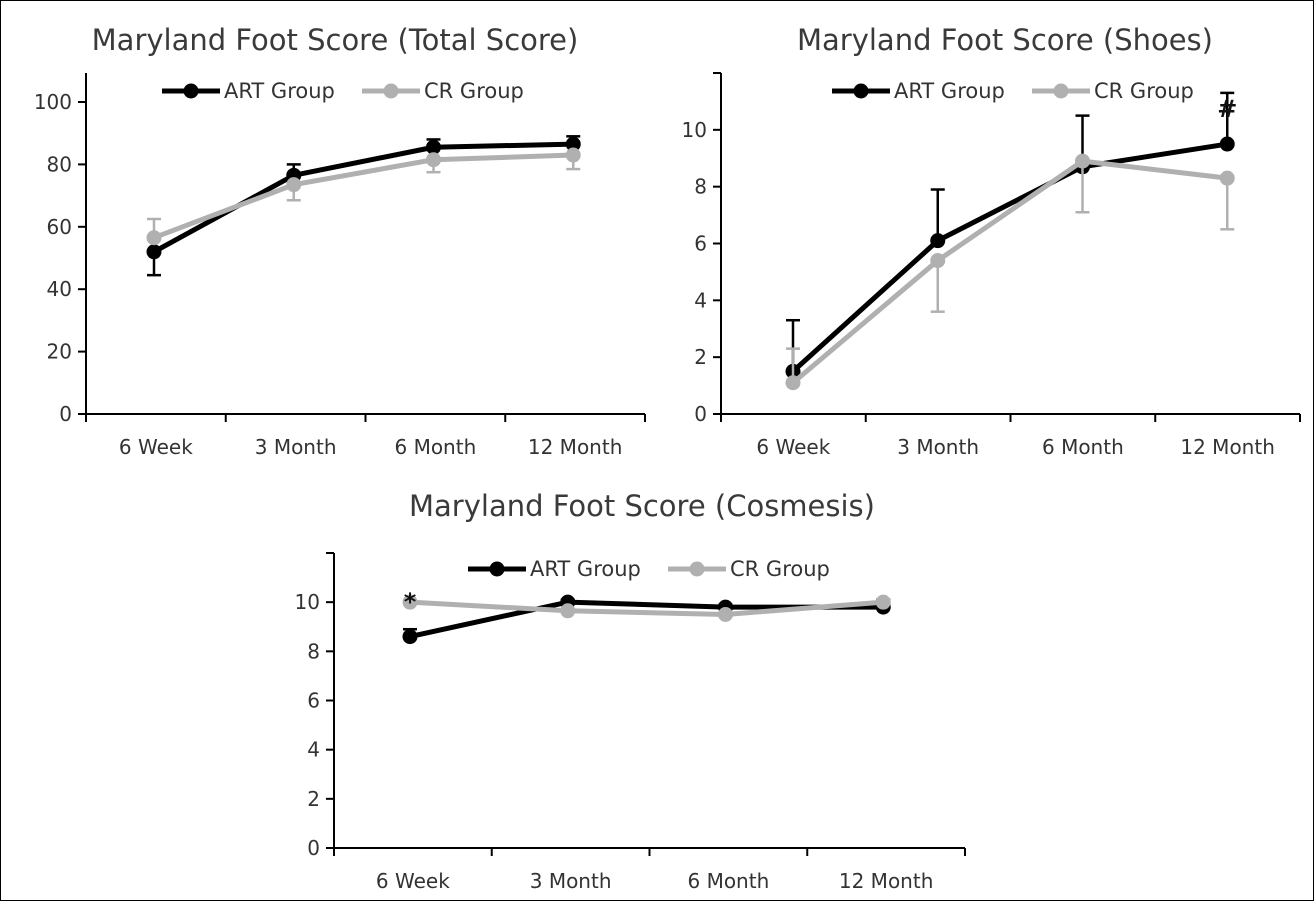 This screenshot has height=903, width=1316. What do you see at coordinates (335, 40) in the screenshot?
I see `chart-title: Maryland Foot Score (Total Score)` at bounding box center [335, 40].